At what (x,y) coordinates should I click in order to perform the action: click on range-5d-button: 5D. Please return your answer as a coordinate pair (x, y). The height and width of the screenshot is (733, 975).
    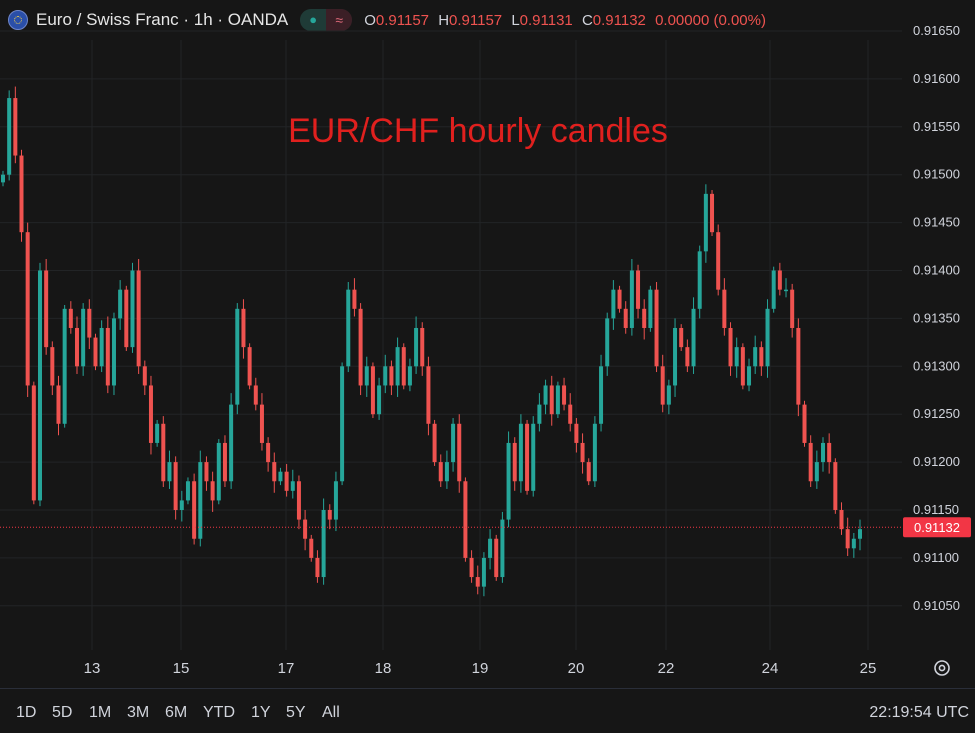
    Looking at the image, I should click on (62, 712).